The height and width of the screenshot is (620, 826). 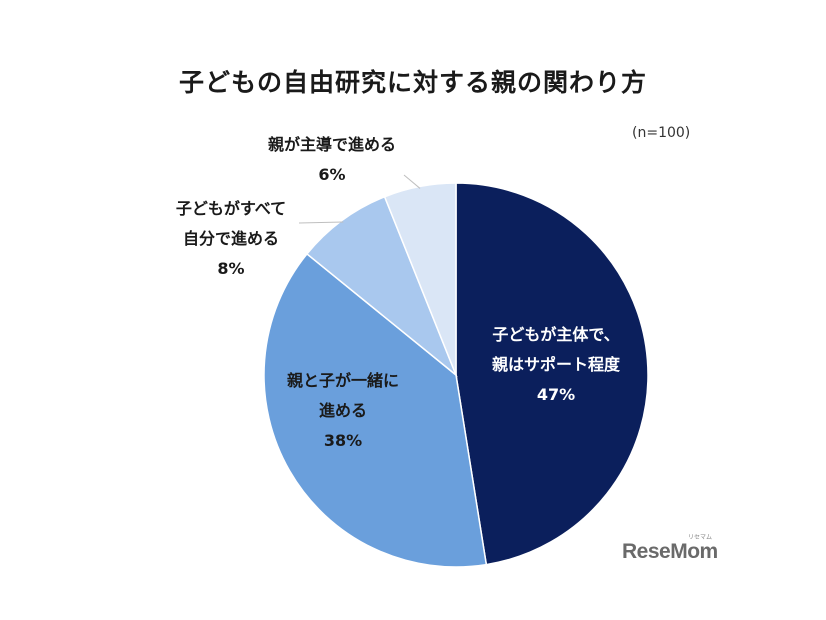 I want to click on slice-label-line: 子どもが主体で、, so click(x=555, y=334).